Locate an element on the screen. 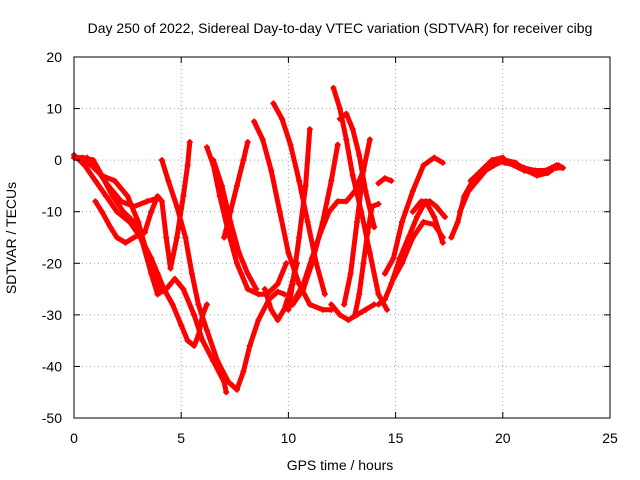  x-tick-label: 10 is located at coordinates (289, 438).